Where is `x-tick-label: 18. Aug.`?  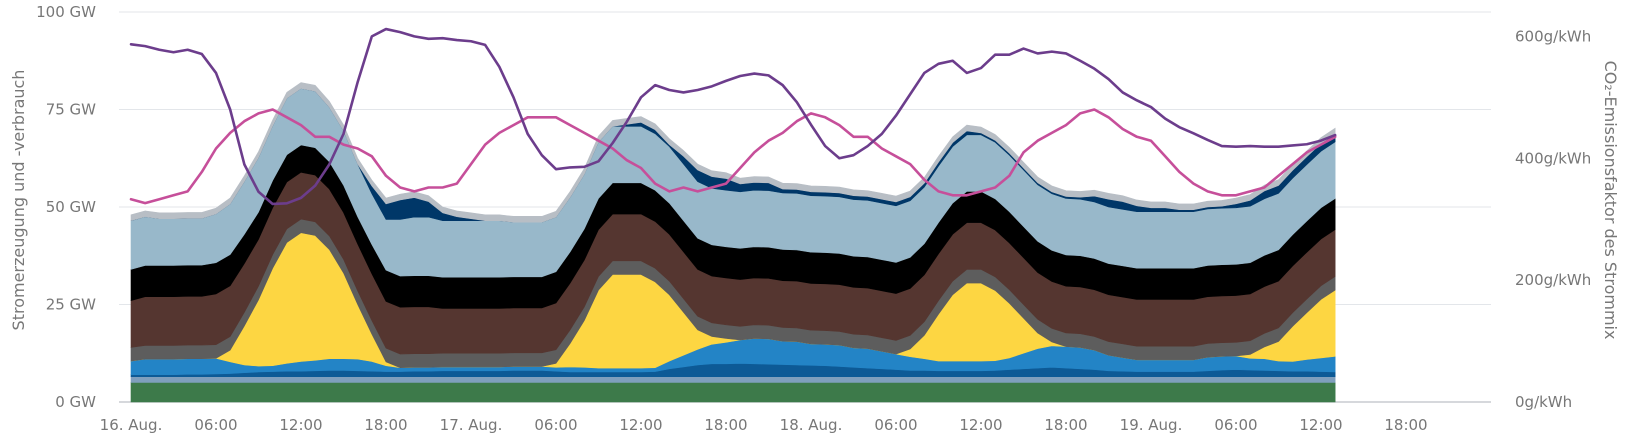 x-tick-label: 18. Aug. is located at coordinates (811, 425).